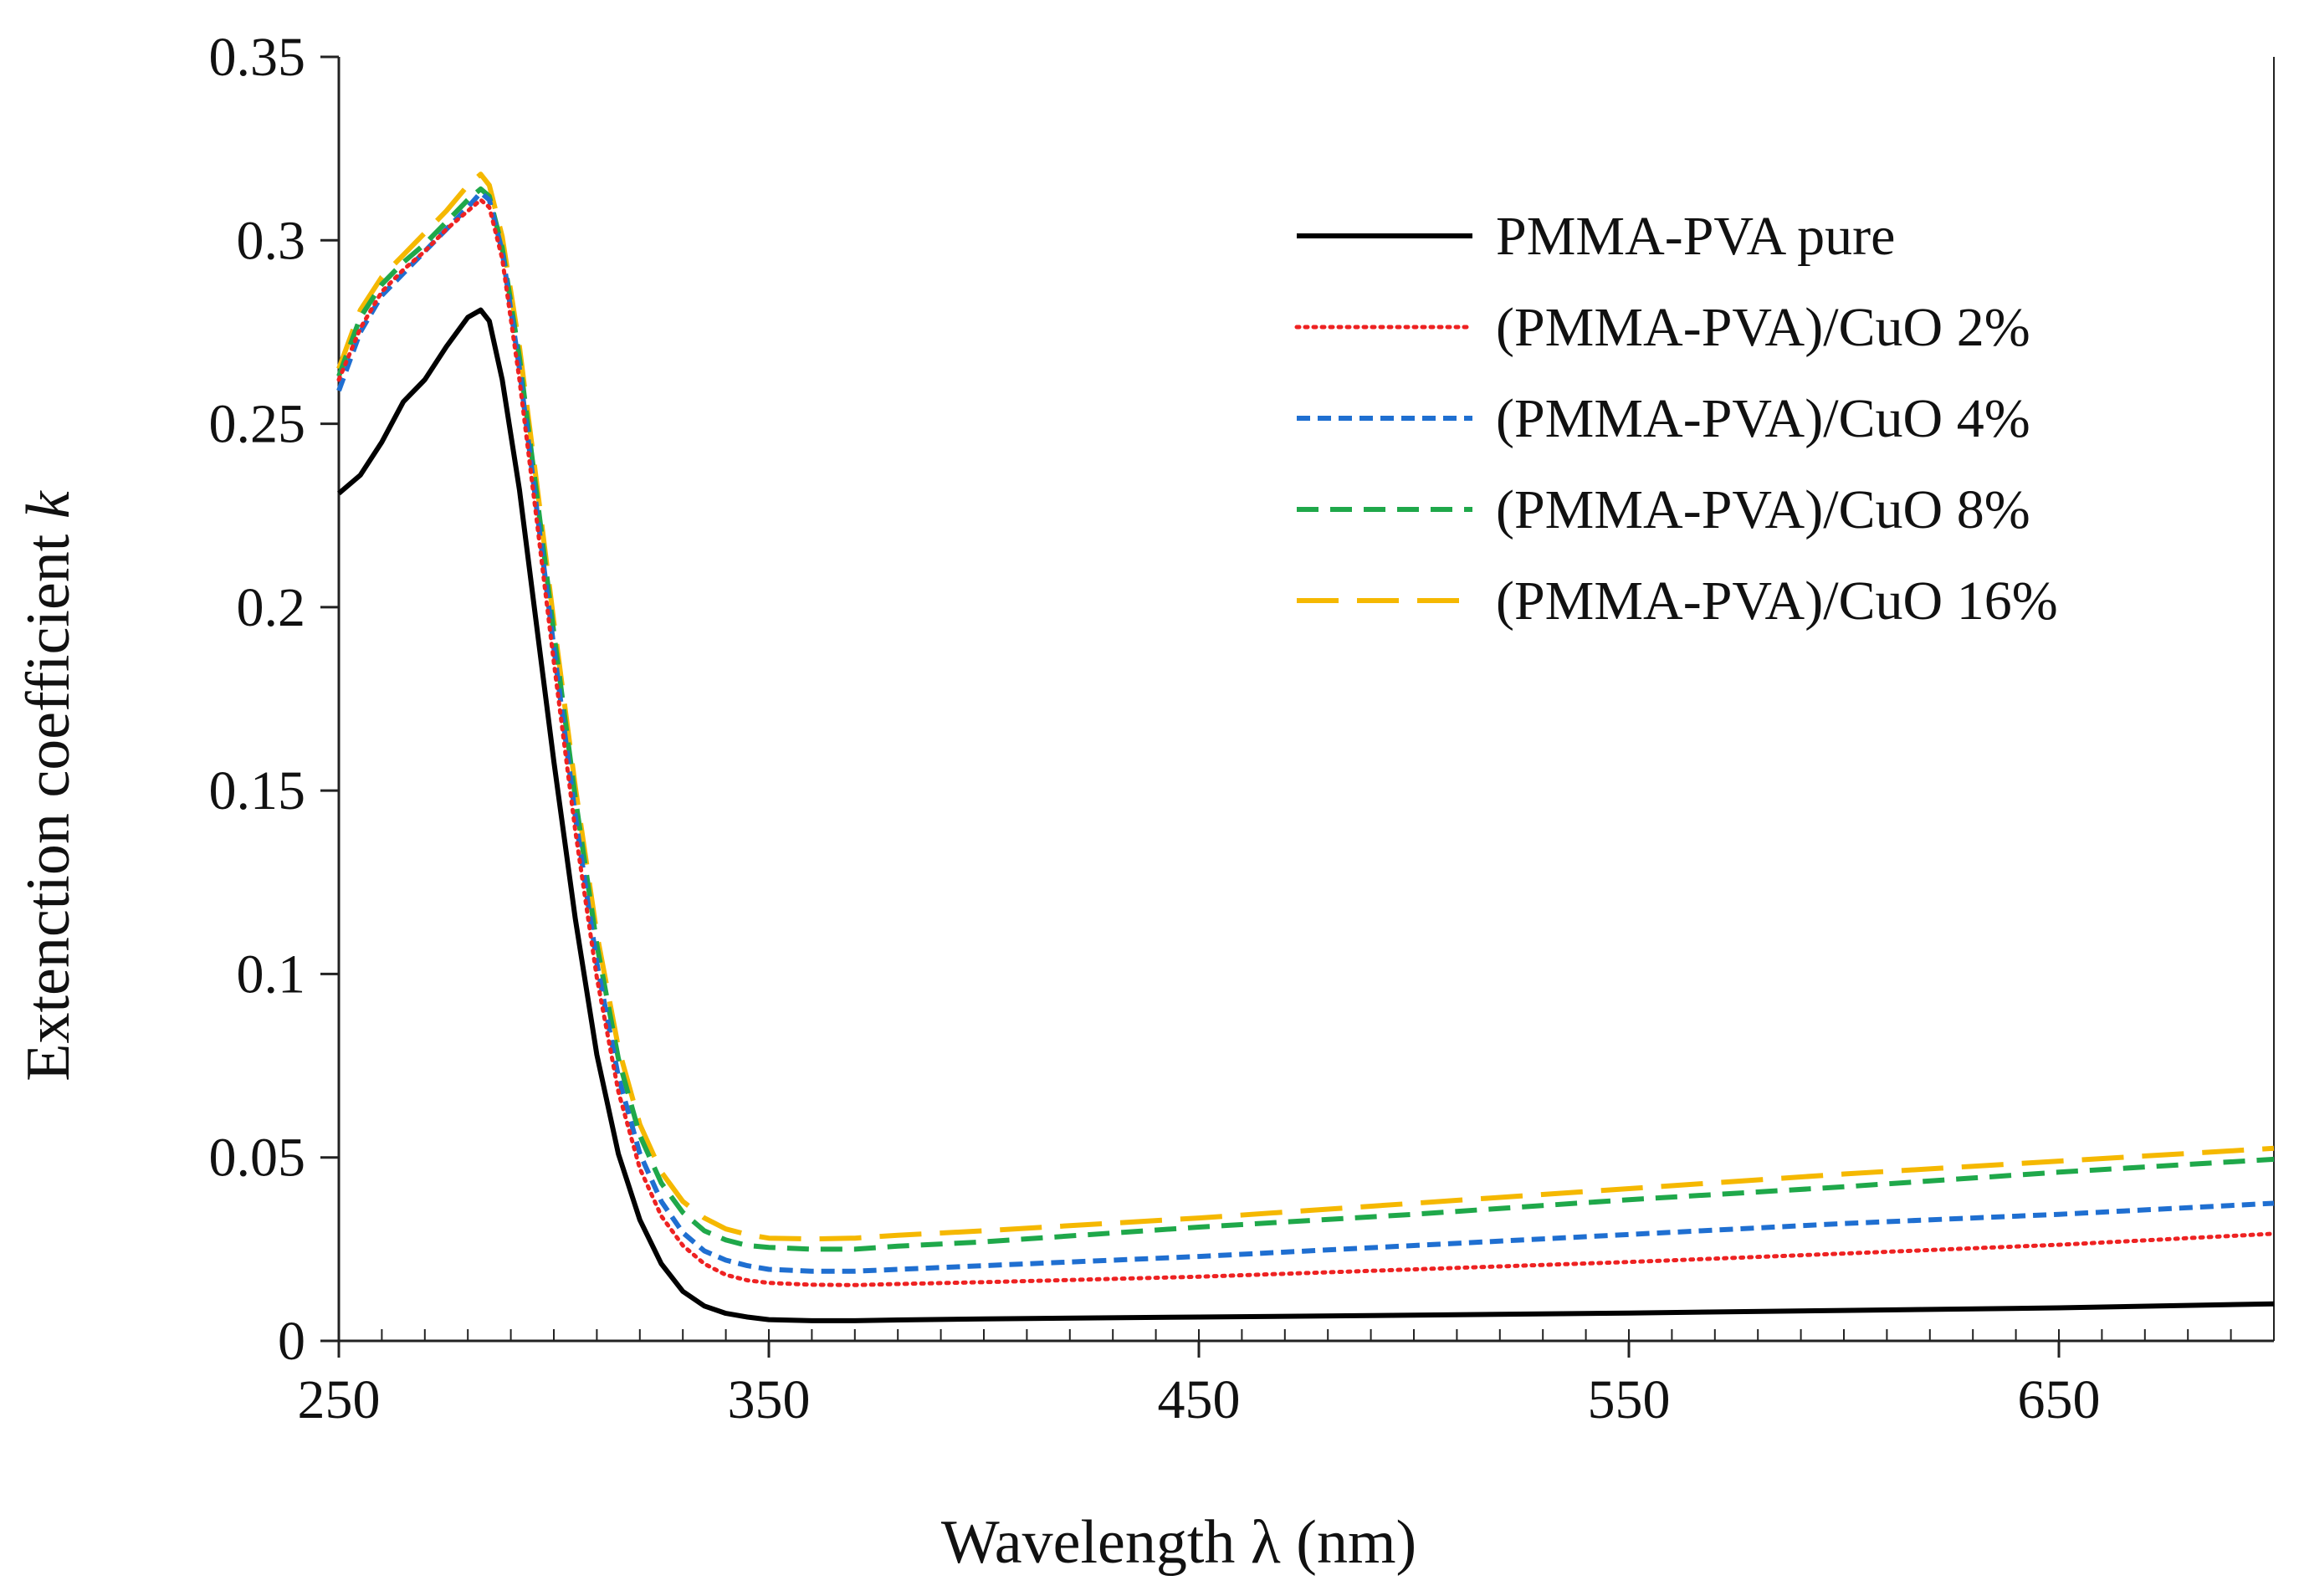  Describe the element at coordinates (48, 505) in the screenshot. I see `y-axis-title-symbol: k` at that location.